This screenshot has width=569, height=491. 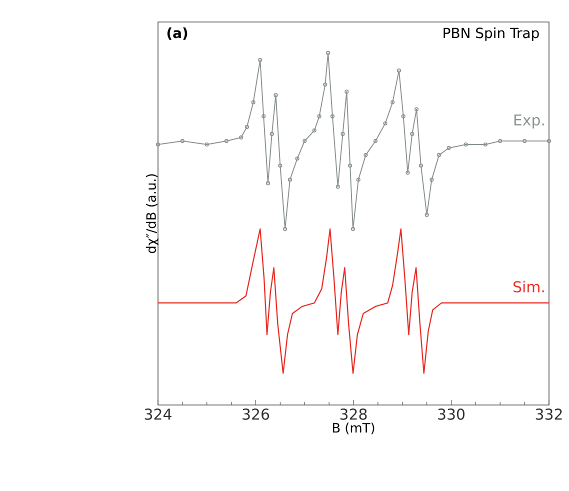 I want to click on series-label: Sim., so click(x=529, y=286).